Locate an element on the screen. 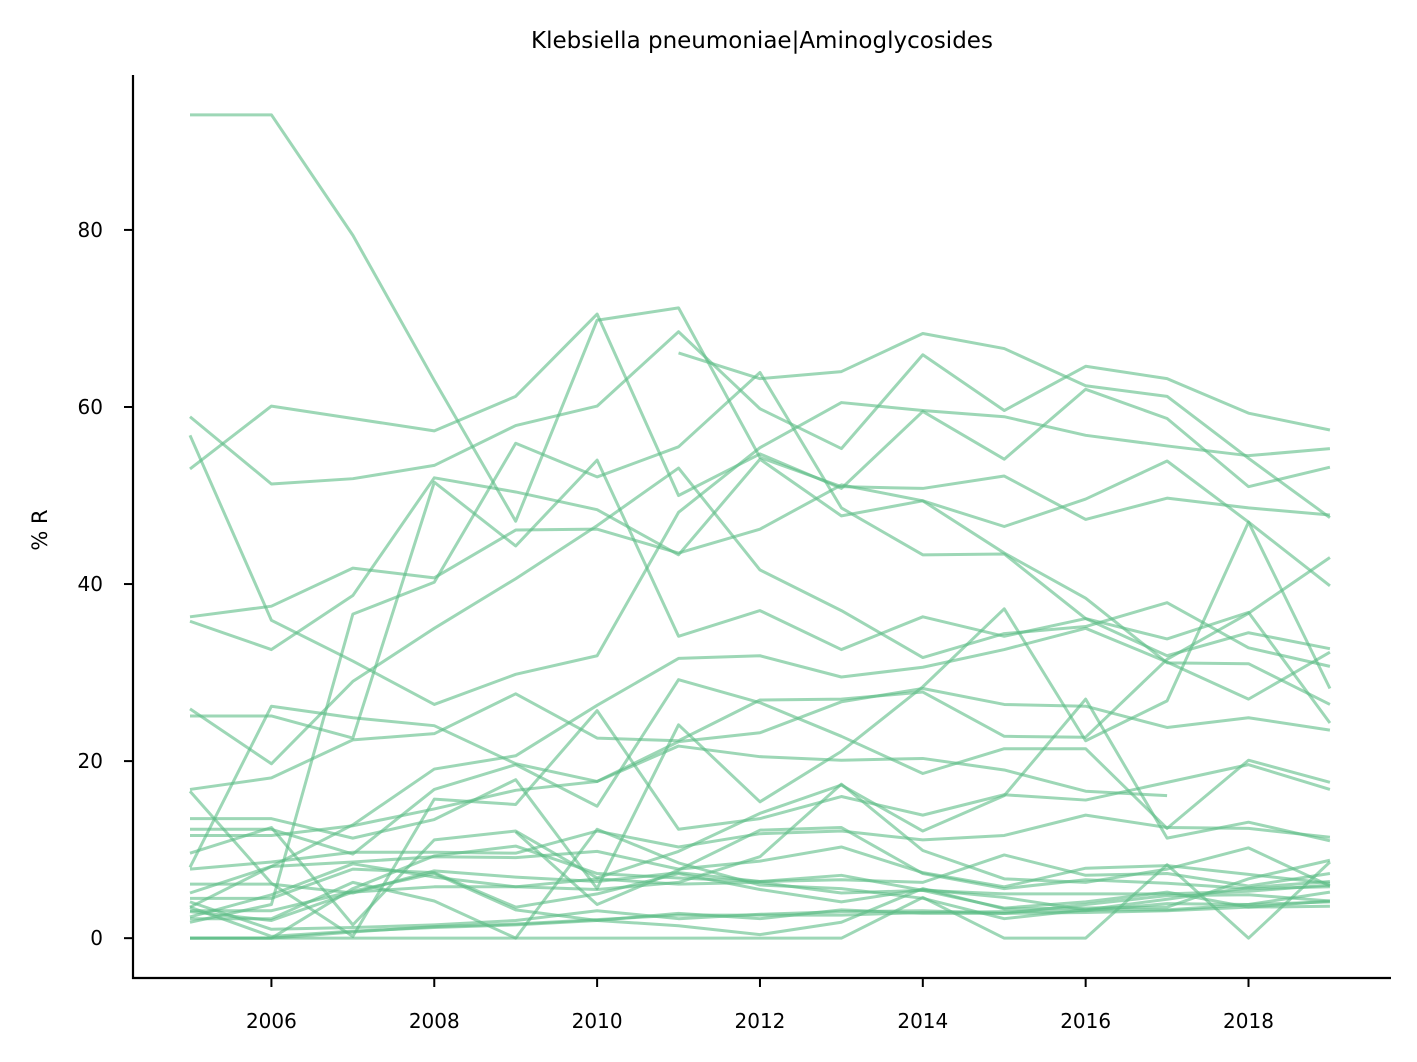 Image resolution: width=1417 pixels, height=1062 pixels. series-line-s6 is located at coordinates (760, 539).